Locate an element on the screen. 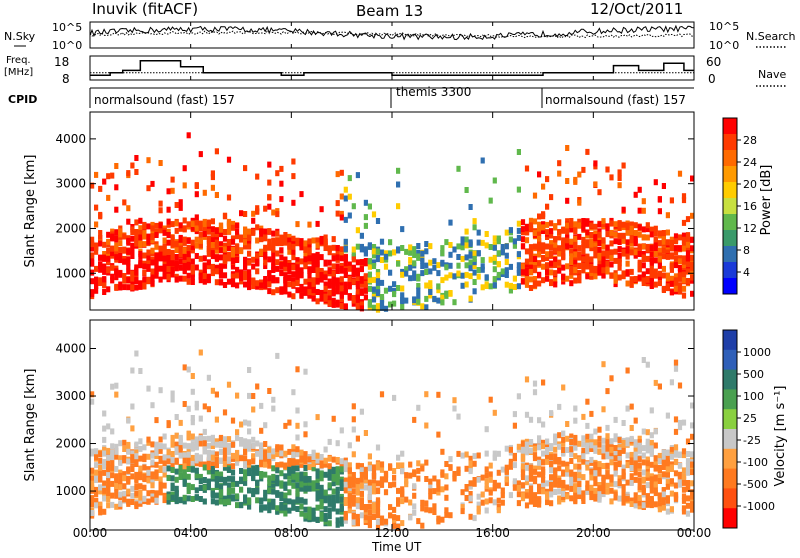 The image size is (800, 558). x-tick-label: 00:00 is located at coordinates (694, 533).